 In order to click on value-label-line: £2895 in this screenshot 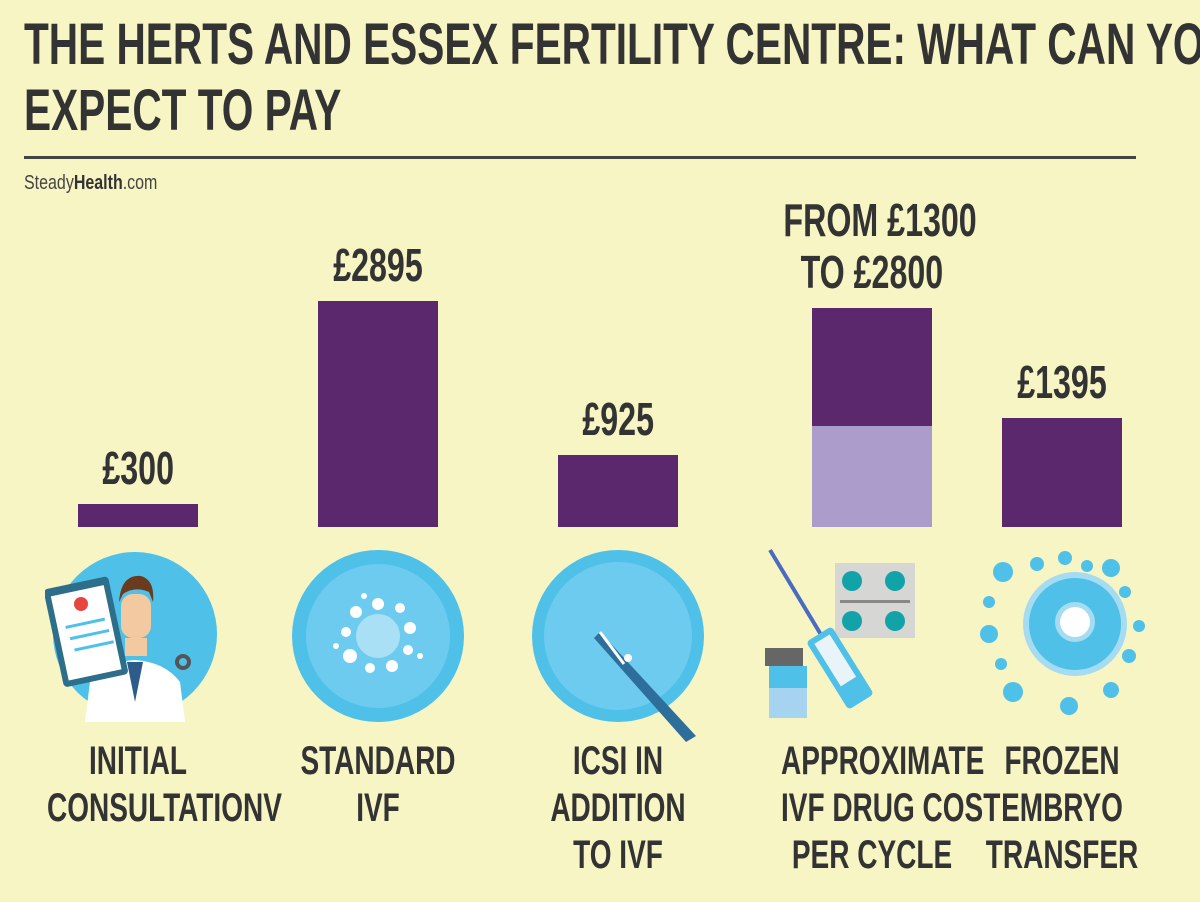, I will do `click(378, 265)`.